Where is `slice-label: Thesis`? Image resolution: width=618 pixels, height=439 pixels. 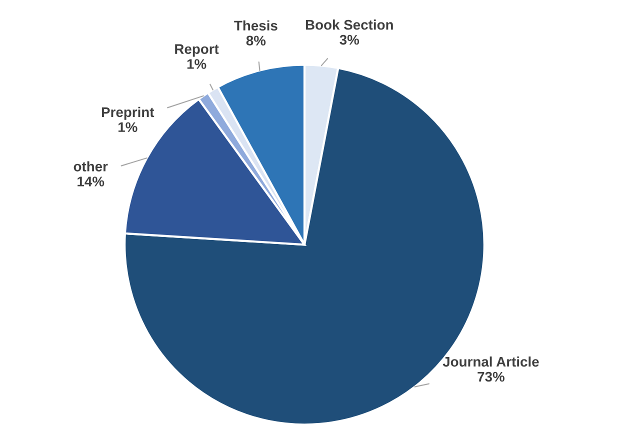 slice-label: Thesis is located at coordinates (256, 25).